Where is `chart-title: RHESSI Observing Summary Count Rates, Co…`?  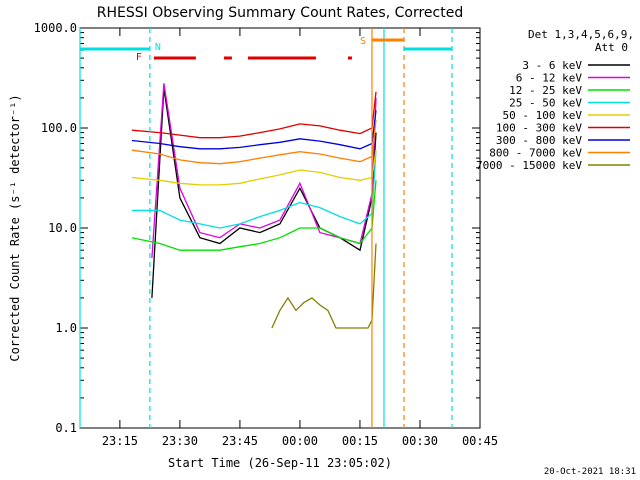 chart-title: RHESSI Observing Summary Count Rates, Co… is located at coordinates (280, 13).